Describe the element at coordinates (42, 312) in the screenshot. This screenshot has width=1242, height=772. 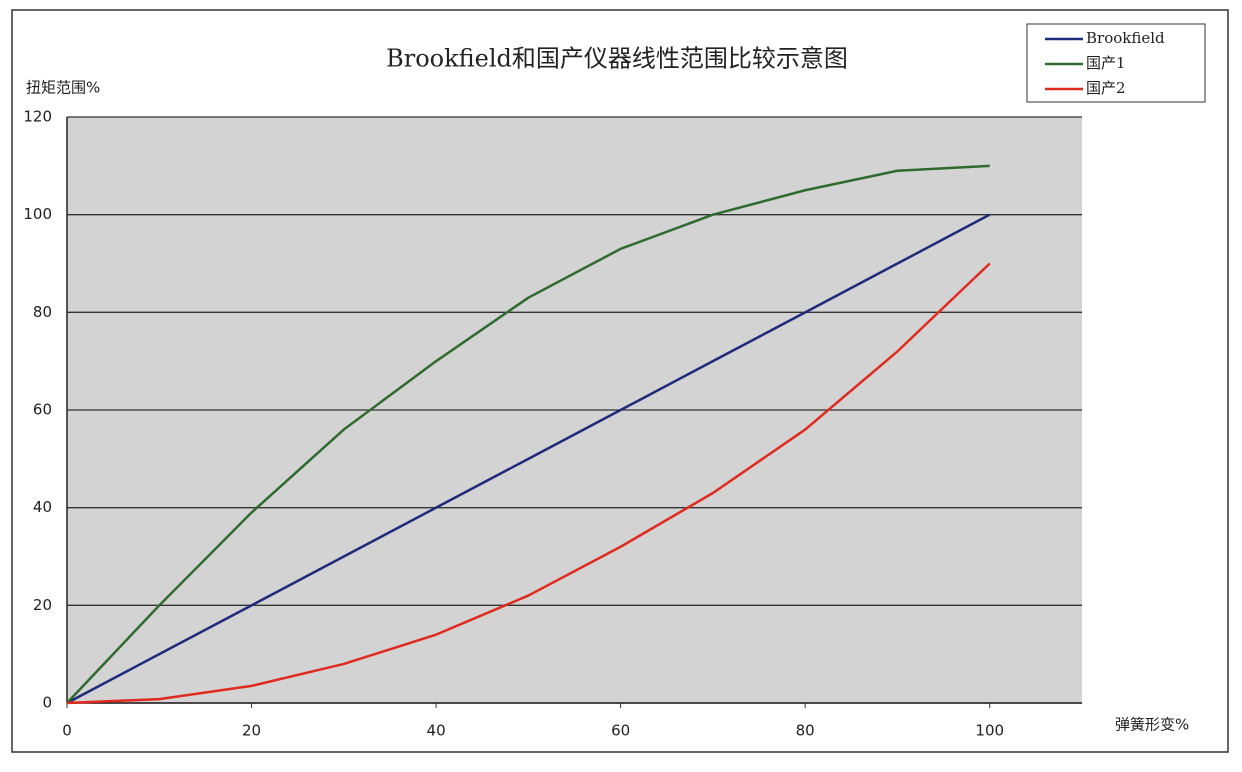
I see `y-tick-label: 80` at that location.